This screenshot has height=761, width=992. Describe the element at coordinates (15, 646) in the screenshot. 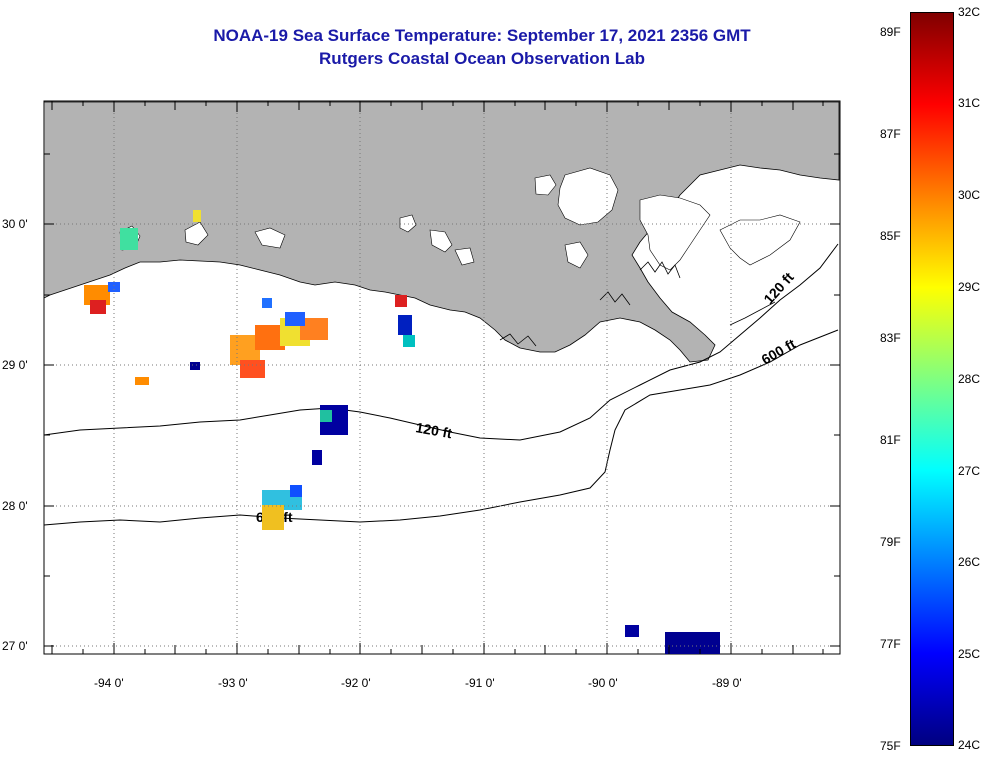

I see `lat-label-27: 27 0'` at that location.